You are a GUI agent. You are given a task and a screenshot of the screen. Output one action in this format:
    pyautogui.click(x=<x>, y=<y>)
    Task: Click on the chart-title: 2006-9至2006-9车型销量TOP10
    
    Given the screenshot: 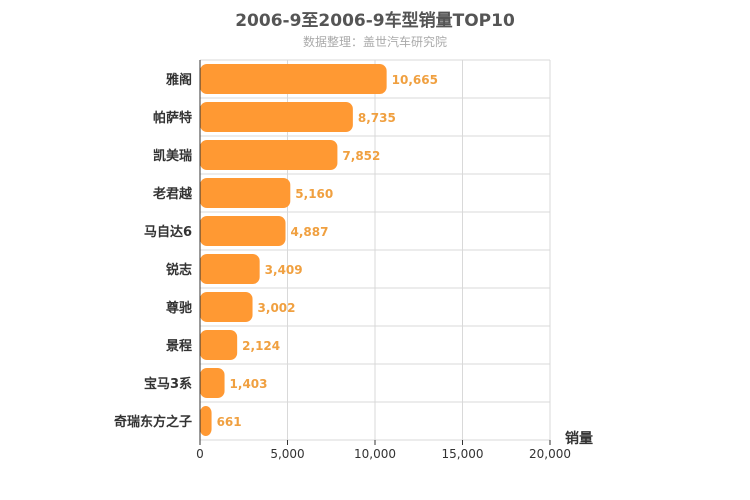 What is the action you would take?
    pyautogui.click(x=375, y=21)
    